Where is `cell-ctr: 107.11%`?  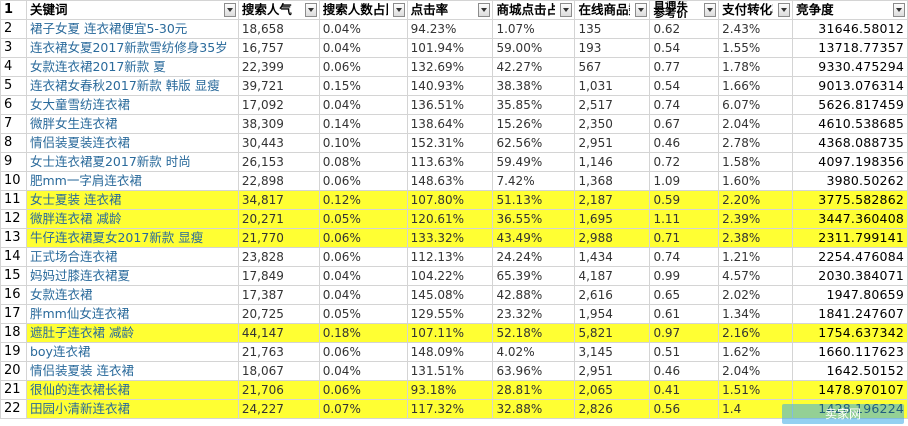
cell-ctr: 107.11% is located at coordinates (450, 333).